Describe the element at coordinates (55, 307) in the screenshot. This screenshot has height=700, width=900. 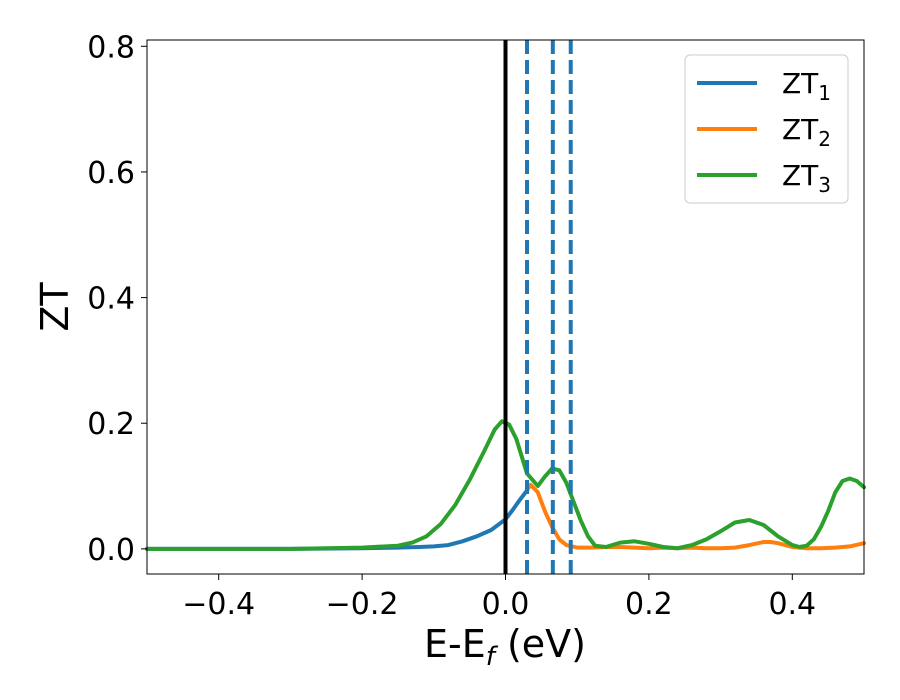
I see `y-axis-label: ZT` at that location.